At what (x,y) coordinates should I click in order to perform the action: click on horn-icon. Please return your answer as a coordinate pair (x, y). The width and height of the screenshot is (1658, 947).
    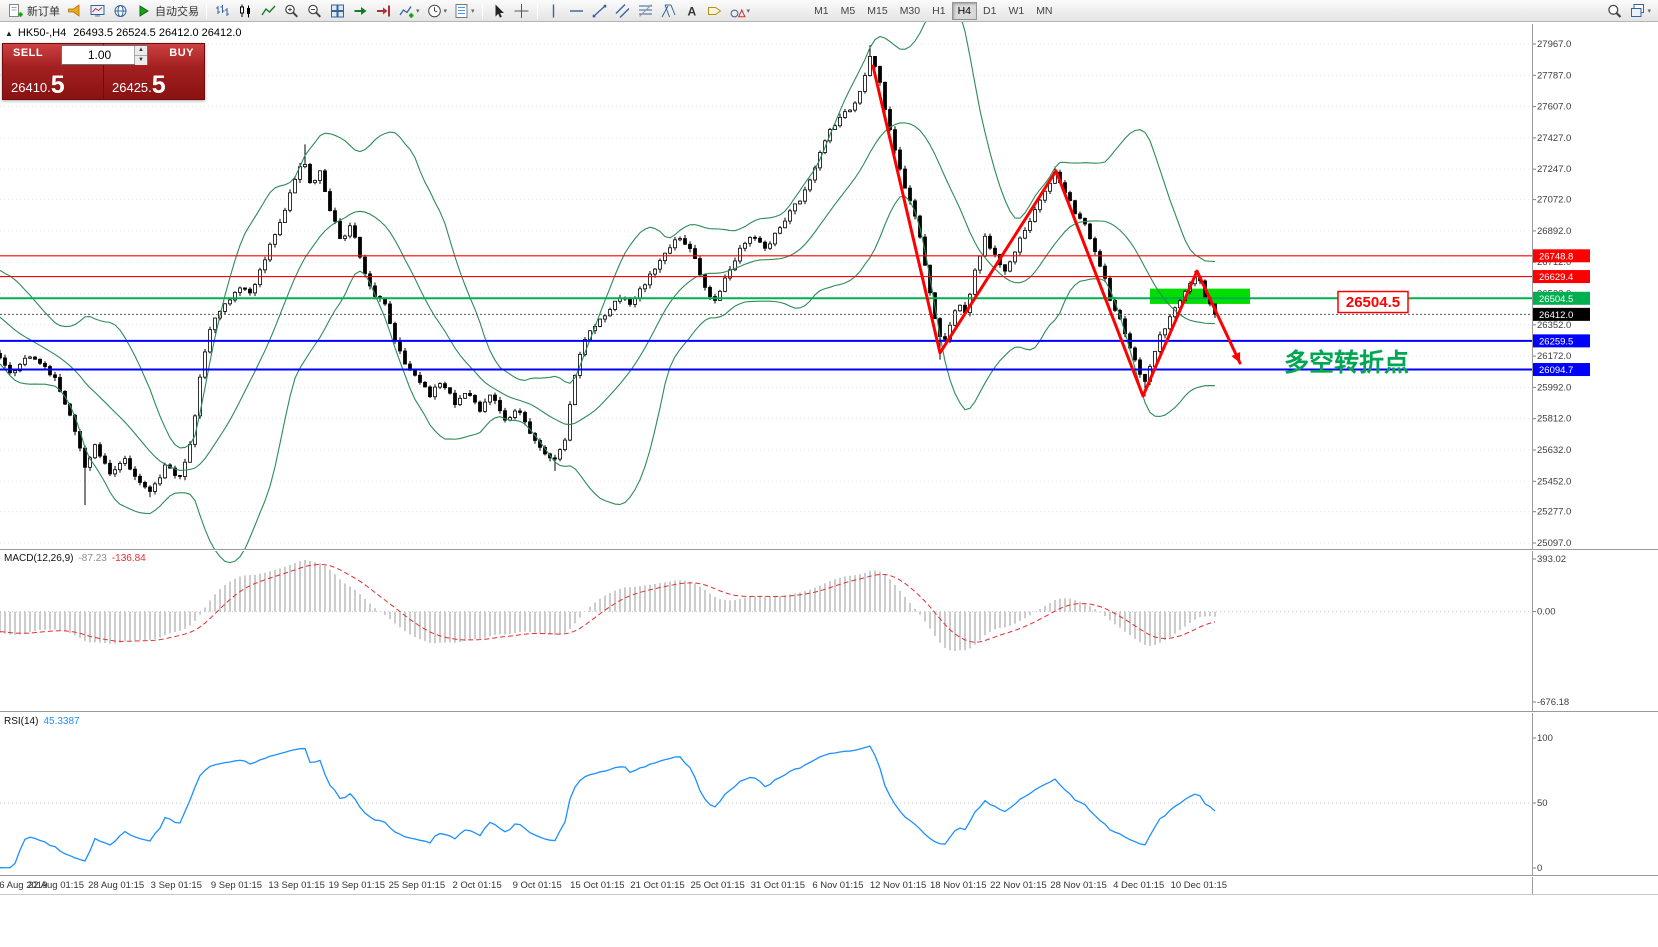
    Looking at the image, I should click on (74, 10).